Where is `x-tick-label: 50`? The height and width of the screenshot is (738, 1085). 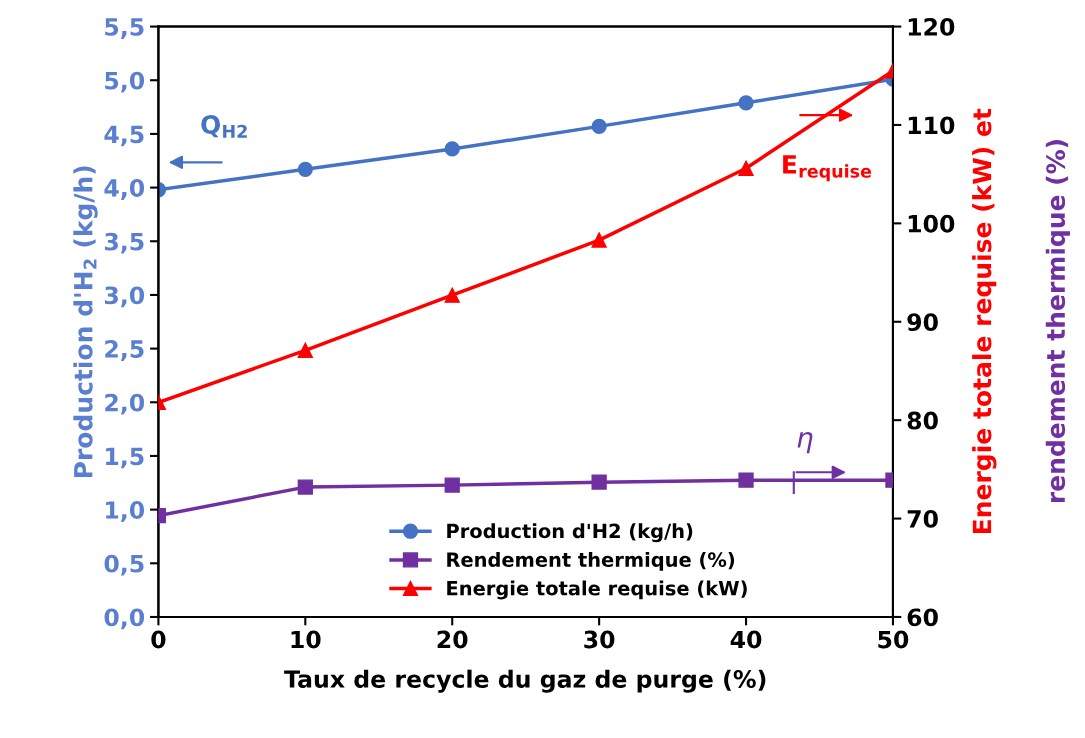
x-tick-label: 50 is located at coordinates (893, 639).